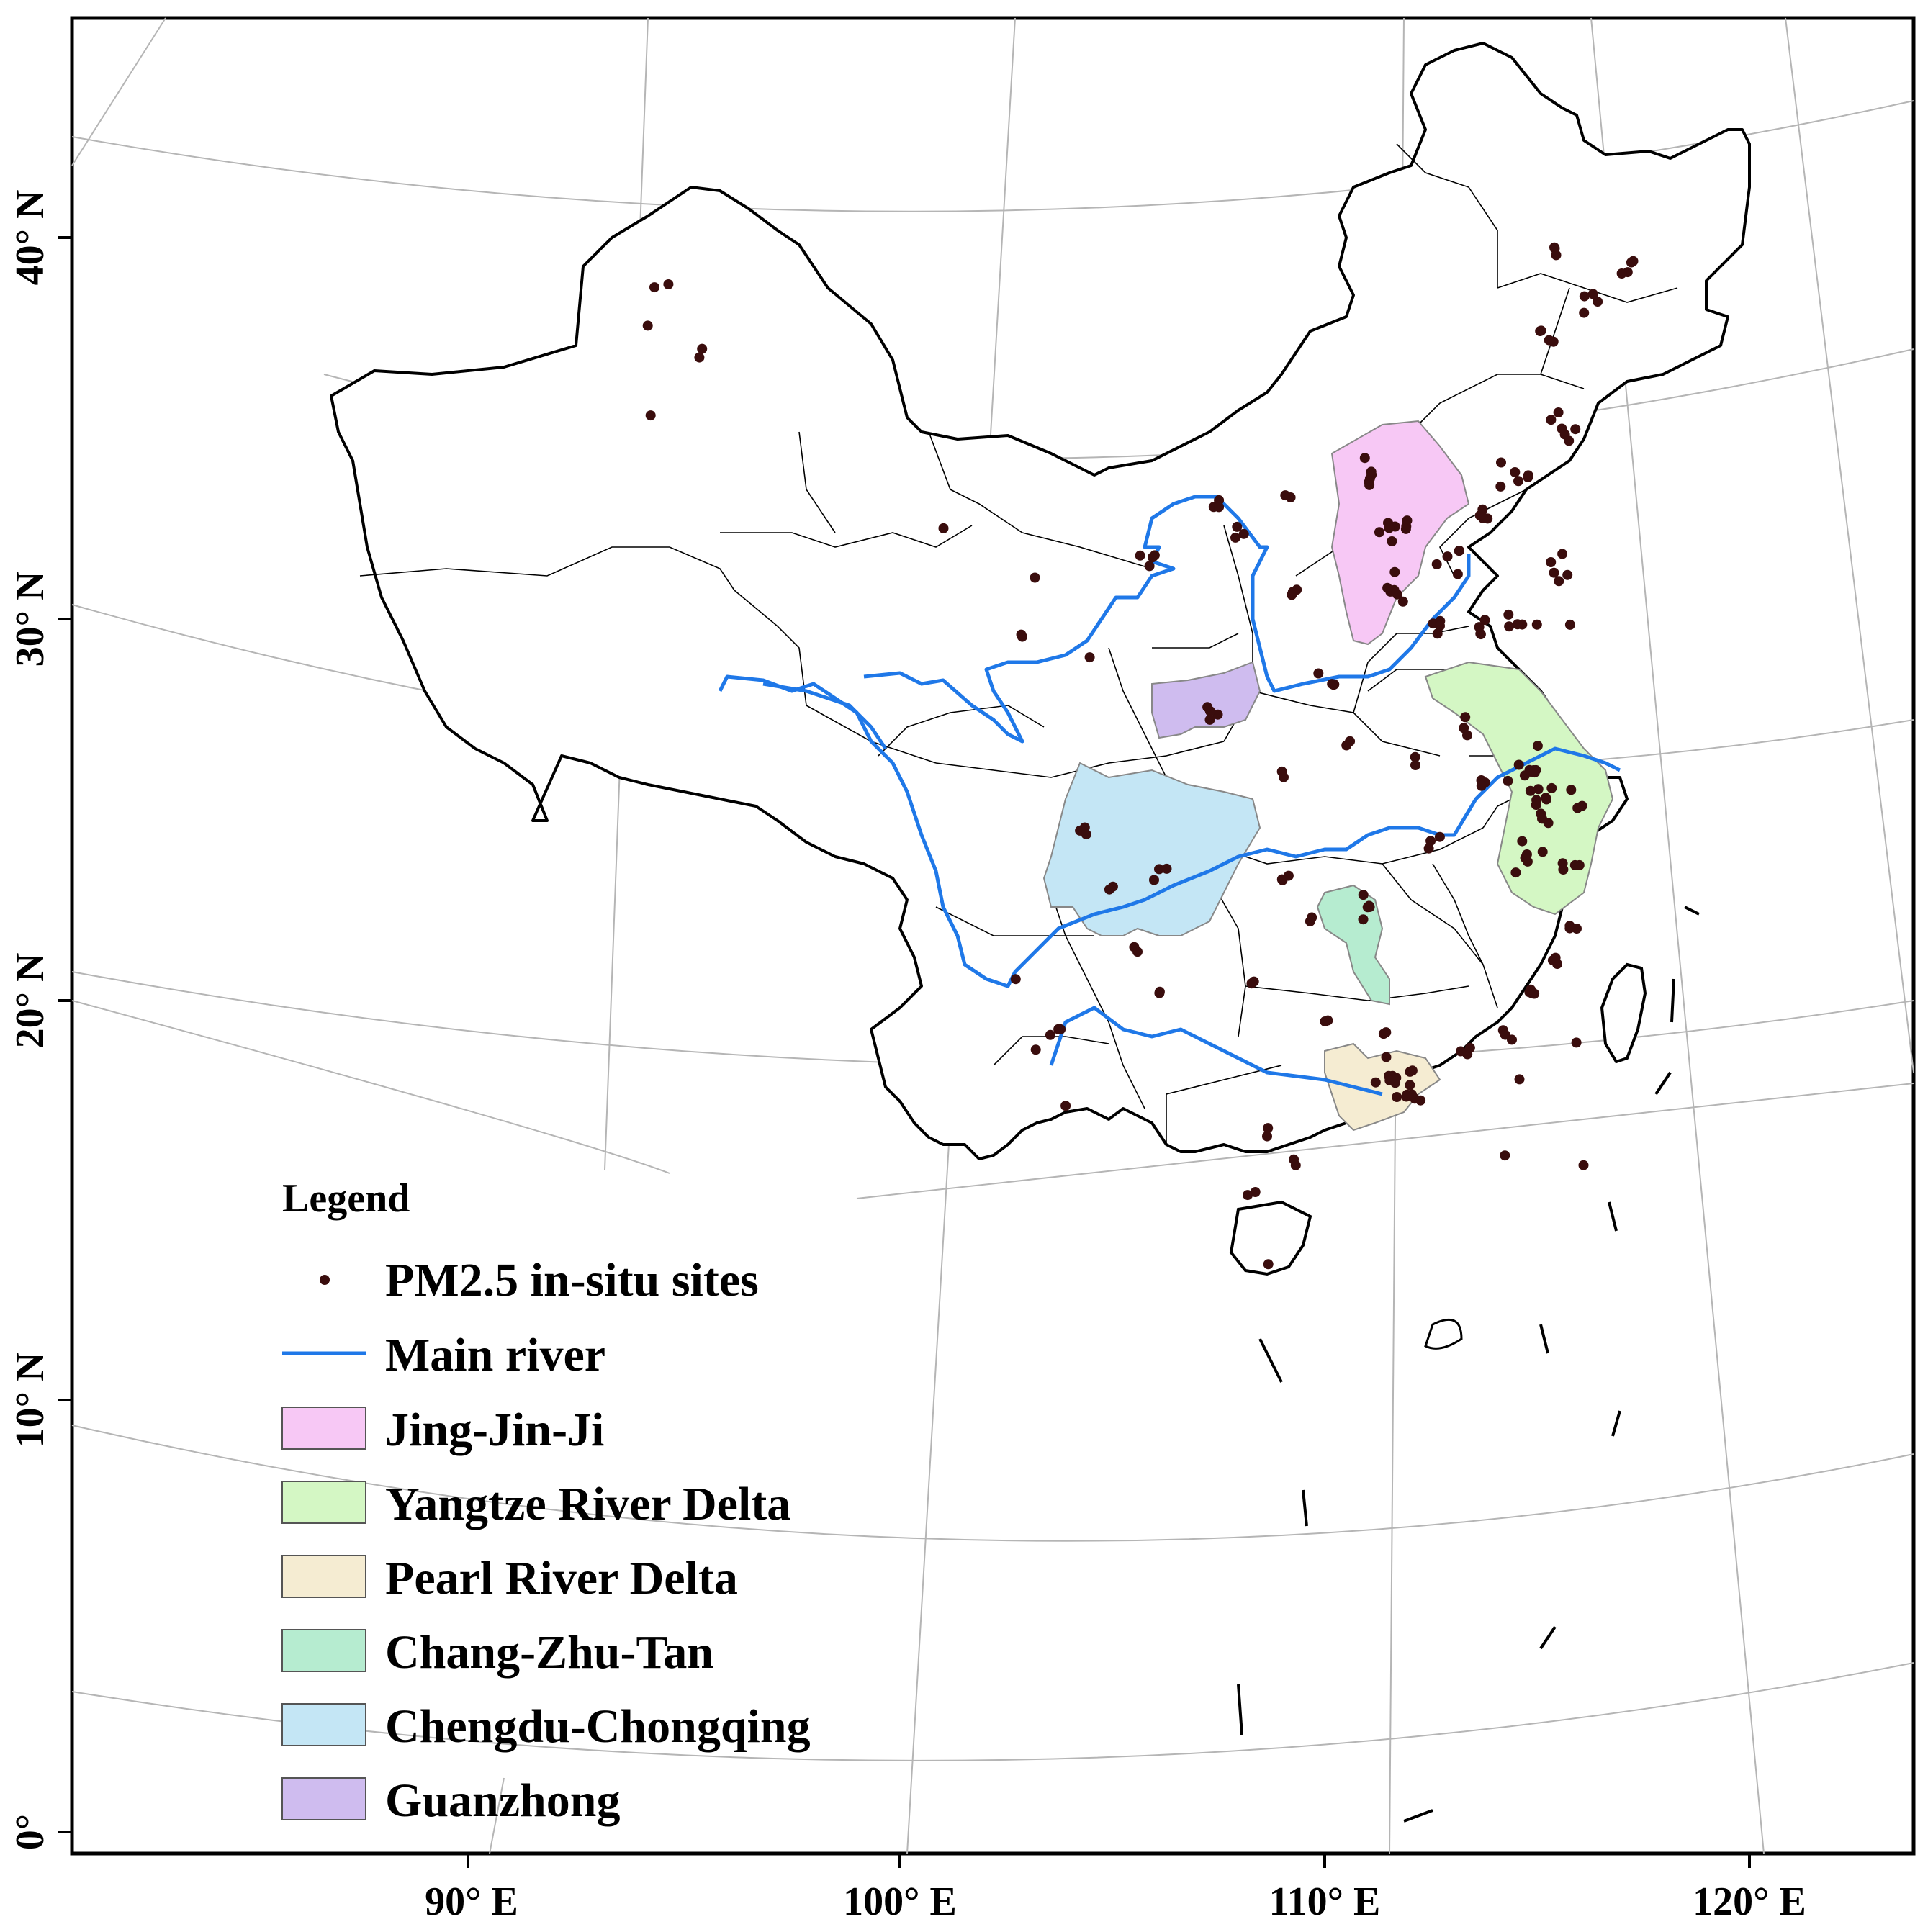 The height and width of the screenshot is (1932, 1928). What do you see at coordinates (1167, 619) in the screenshot?
I see `river-yellow` at bounding box center [1167, 619].